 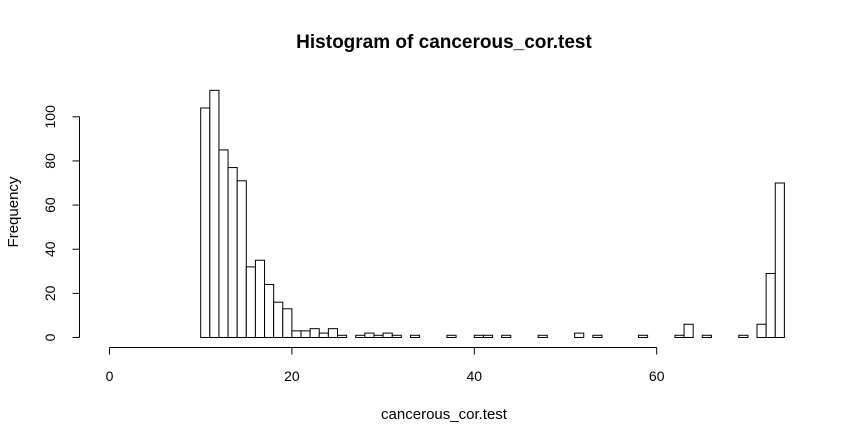 I want to click on x-tick-label: 0, so click(x=110, y=376).